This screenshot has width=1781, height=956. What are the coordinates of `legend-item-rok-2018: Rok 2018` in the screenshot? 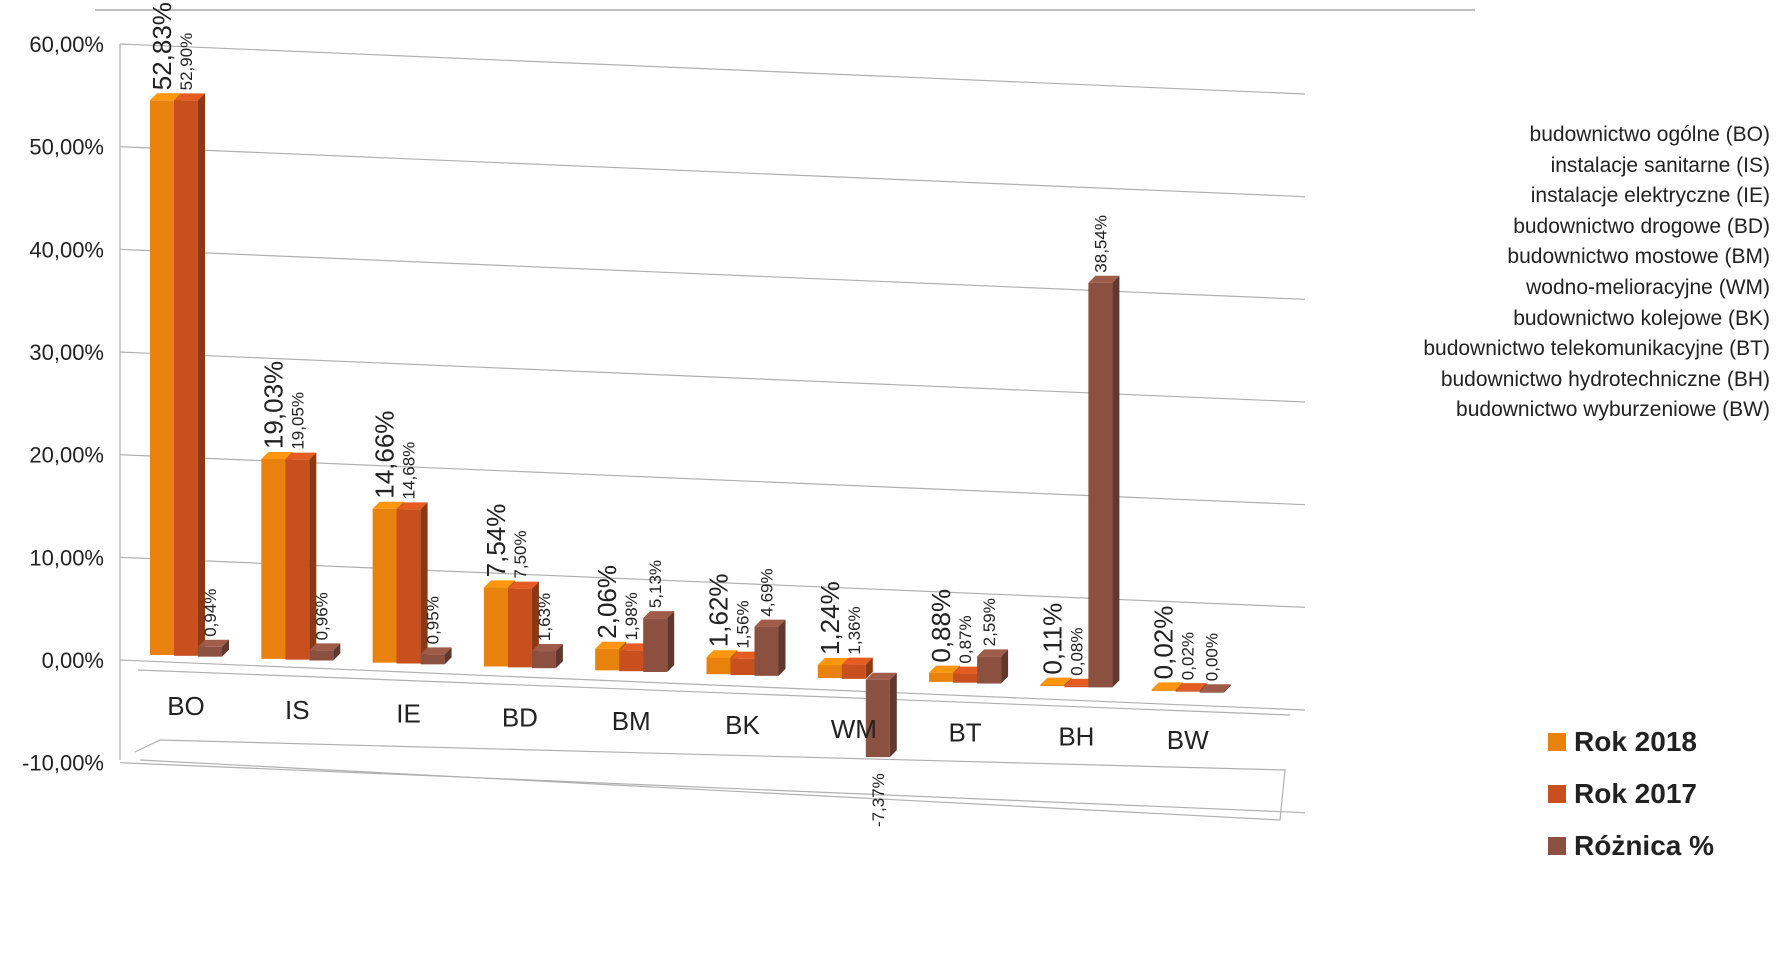 It's located at (1631, 742).